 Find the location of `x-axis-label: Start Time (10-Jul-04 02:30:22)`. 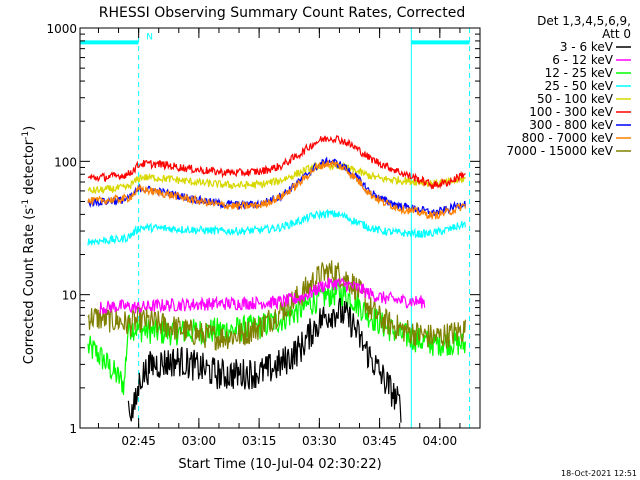

x-axis-label: Start Time (10-Jul-04 02:30:22) is located at coordinates (279, 464).